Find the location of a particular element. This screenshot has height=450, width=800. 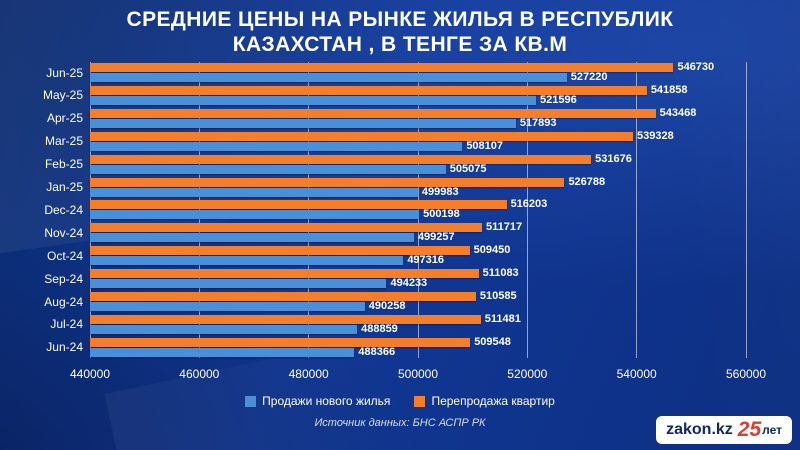

bar-group: 510585 490258 is located at coordinates (418, 301).